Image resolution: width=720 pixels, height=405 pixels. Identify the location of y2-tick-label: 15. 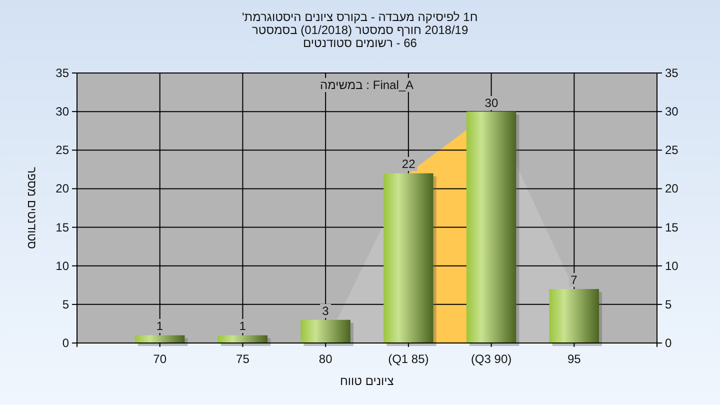
(672, 227).